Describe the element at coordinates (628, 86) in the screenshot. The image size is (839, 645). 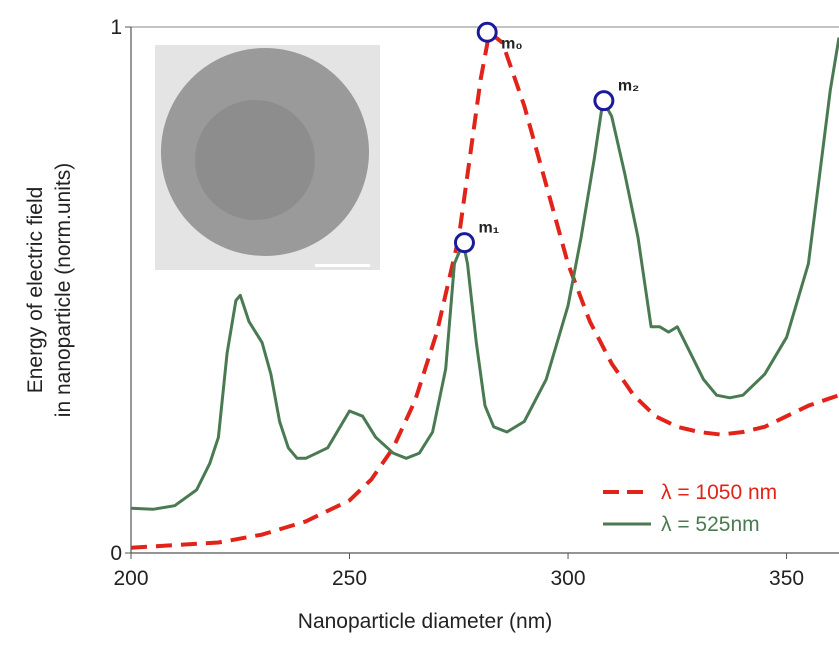
I see `annotation: m₂` at that location.